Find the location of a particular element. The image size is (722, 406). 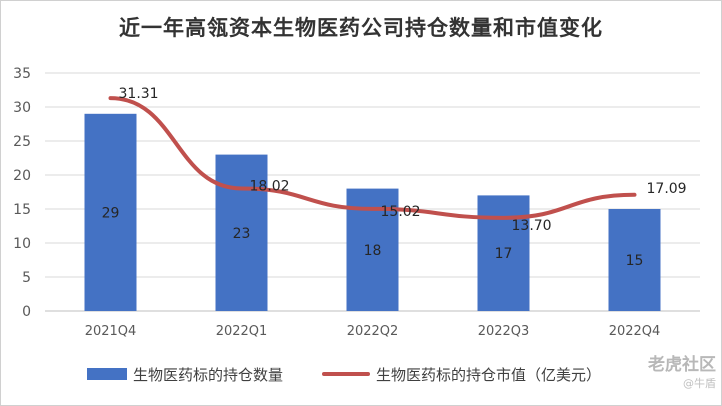

x-tick-label: 2022Q1 is located at coordinates (242, 331).